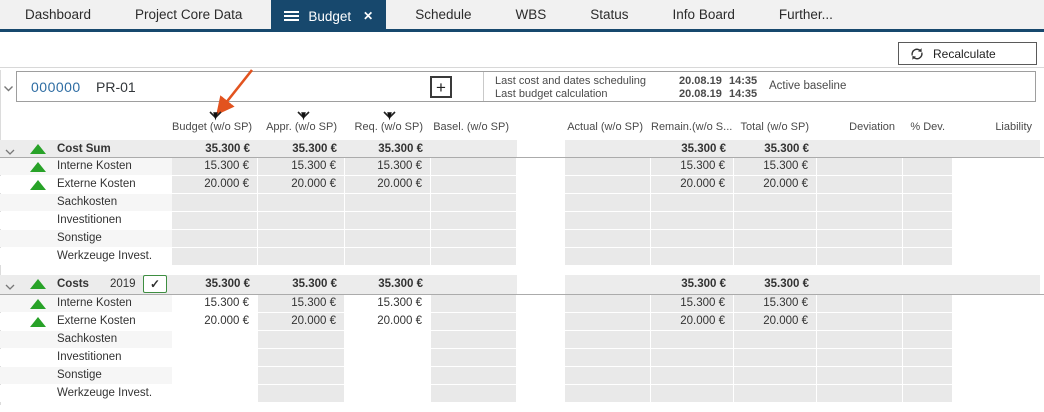  What do you see at coordinates (215, 148) in the screenshot?
I see `summary-cell-budget: 35.300 €` at bounding box center [215, 148].